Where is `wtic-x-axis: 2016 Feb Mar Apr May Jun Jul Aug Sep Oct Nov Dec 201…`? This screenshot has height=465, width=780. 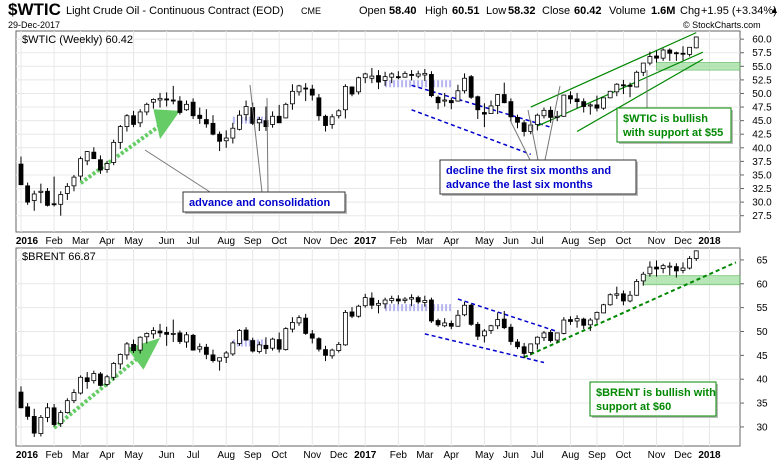 wtic-x-axis: 2016 Feb Mar Apr May Jun Jul Aug Sep Oct Nov Dec 201… is located at coordinates (368, 241).